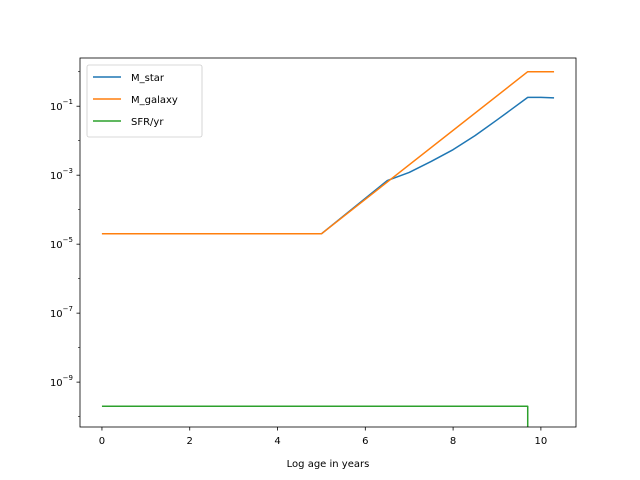 This screenshot has width=640, height=480. I want to click on y-tick-label: 10⁻³, so click(61, 174).